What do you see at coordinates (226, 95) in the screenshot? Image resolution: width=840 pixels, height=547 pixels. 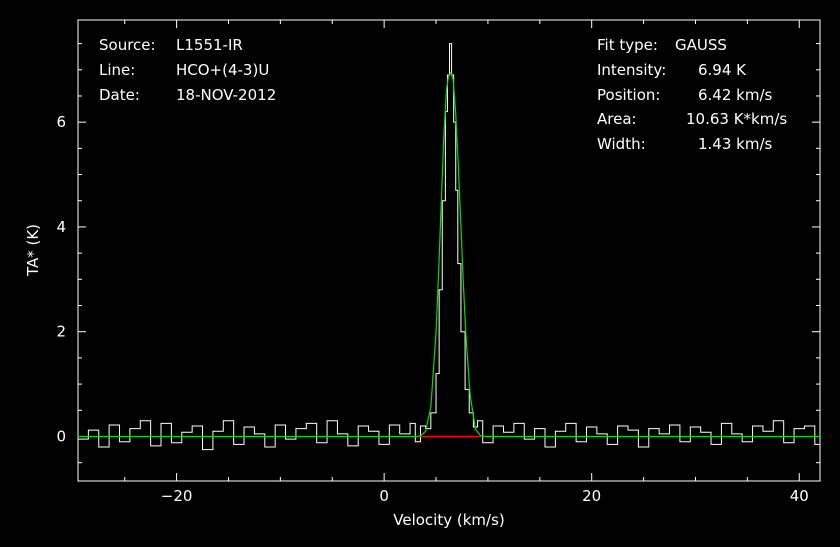 I see `date-value: 18-NOV-2012` at bounding box center [226, 95].